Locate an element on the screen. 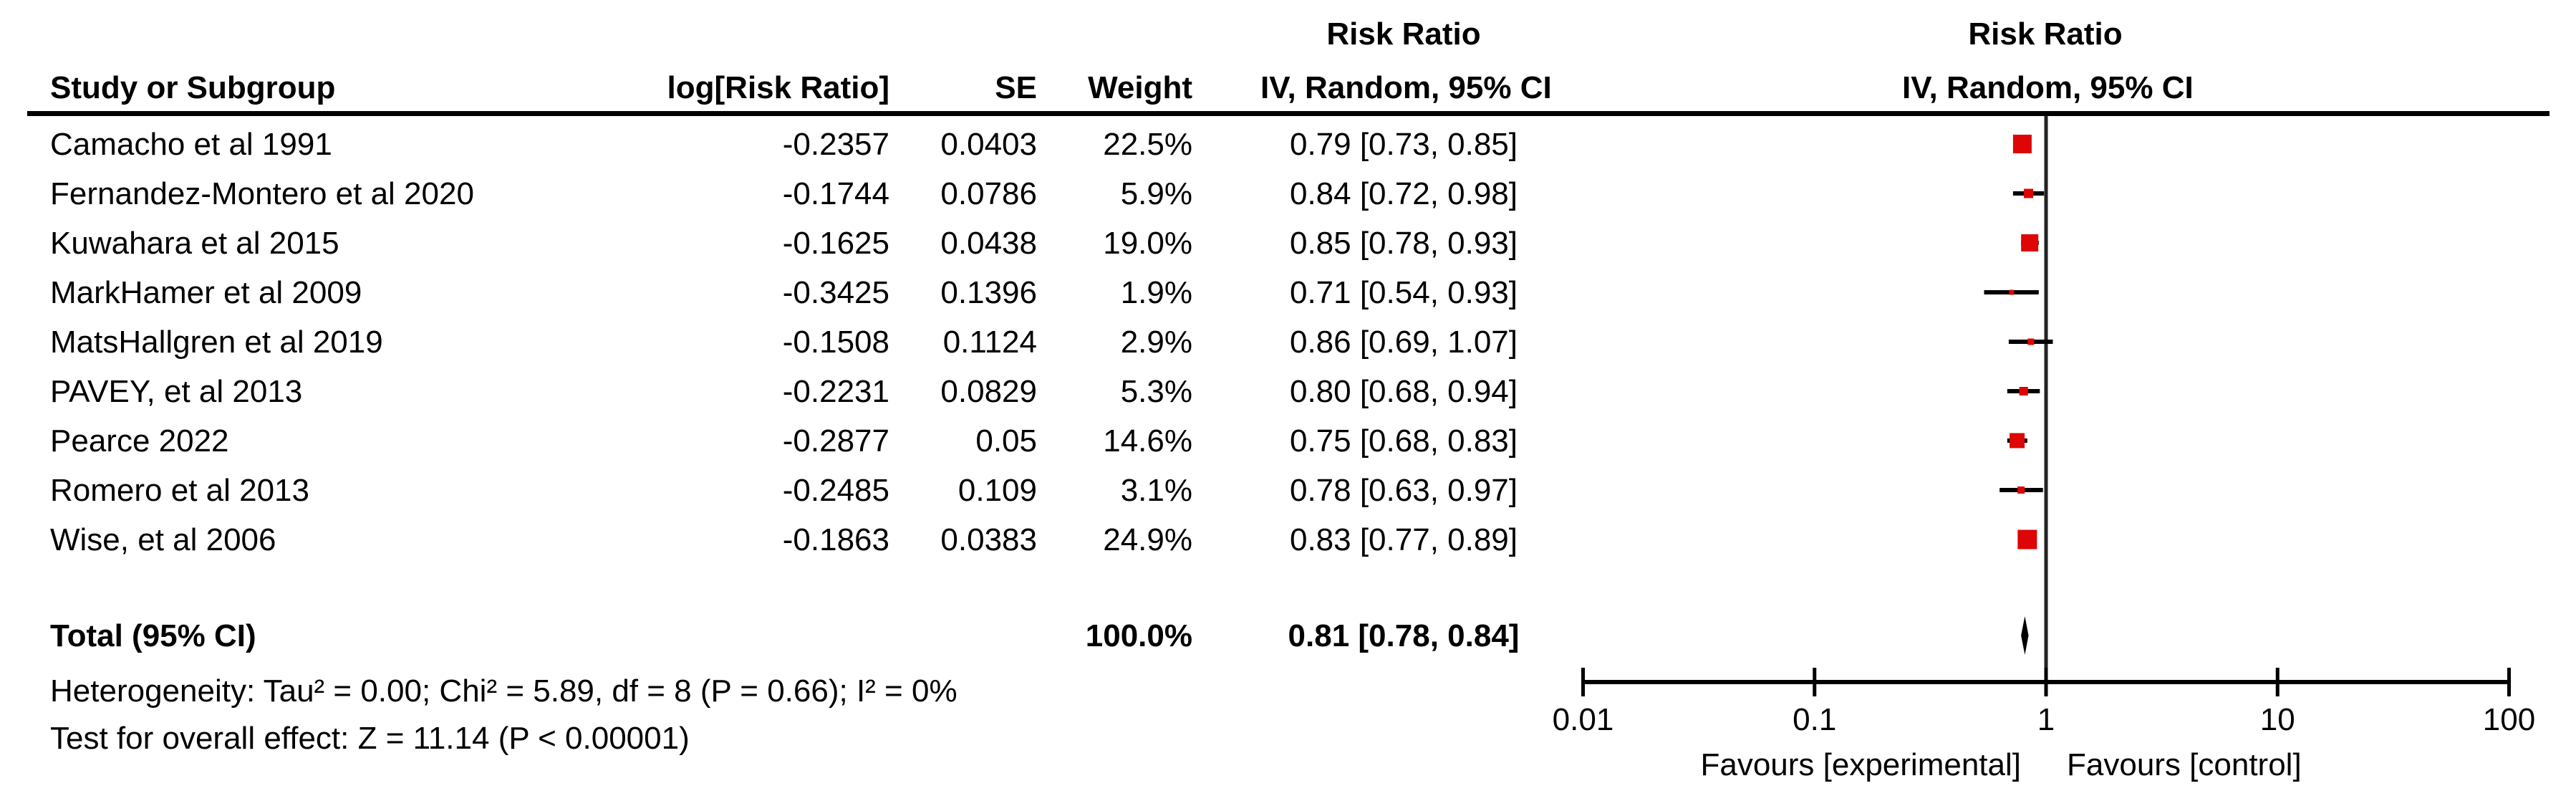  total-weight: 100.0% is located at coordinates (1138, 635).